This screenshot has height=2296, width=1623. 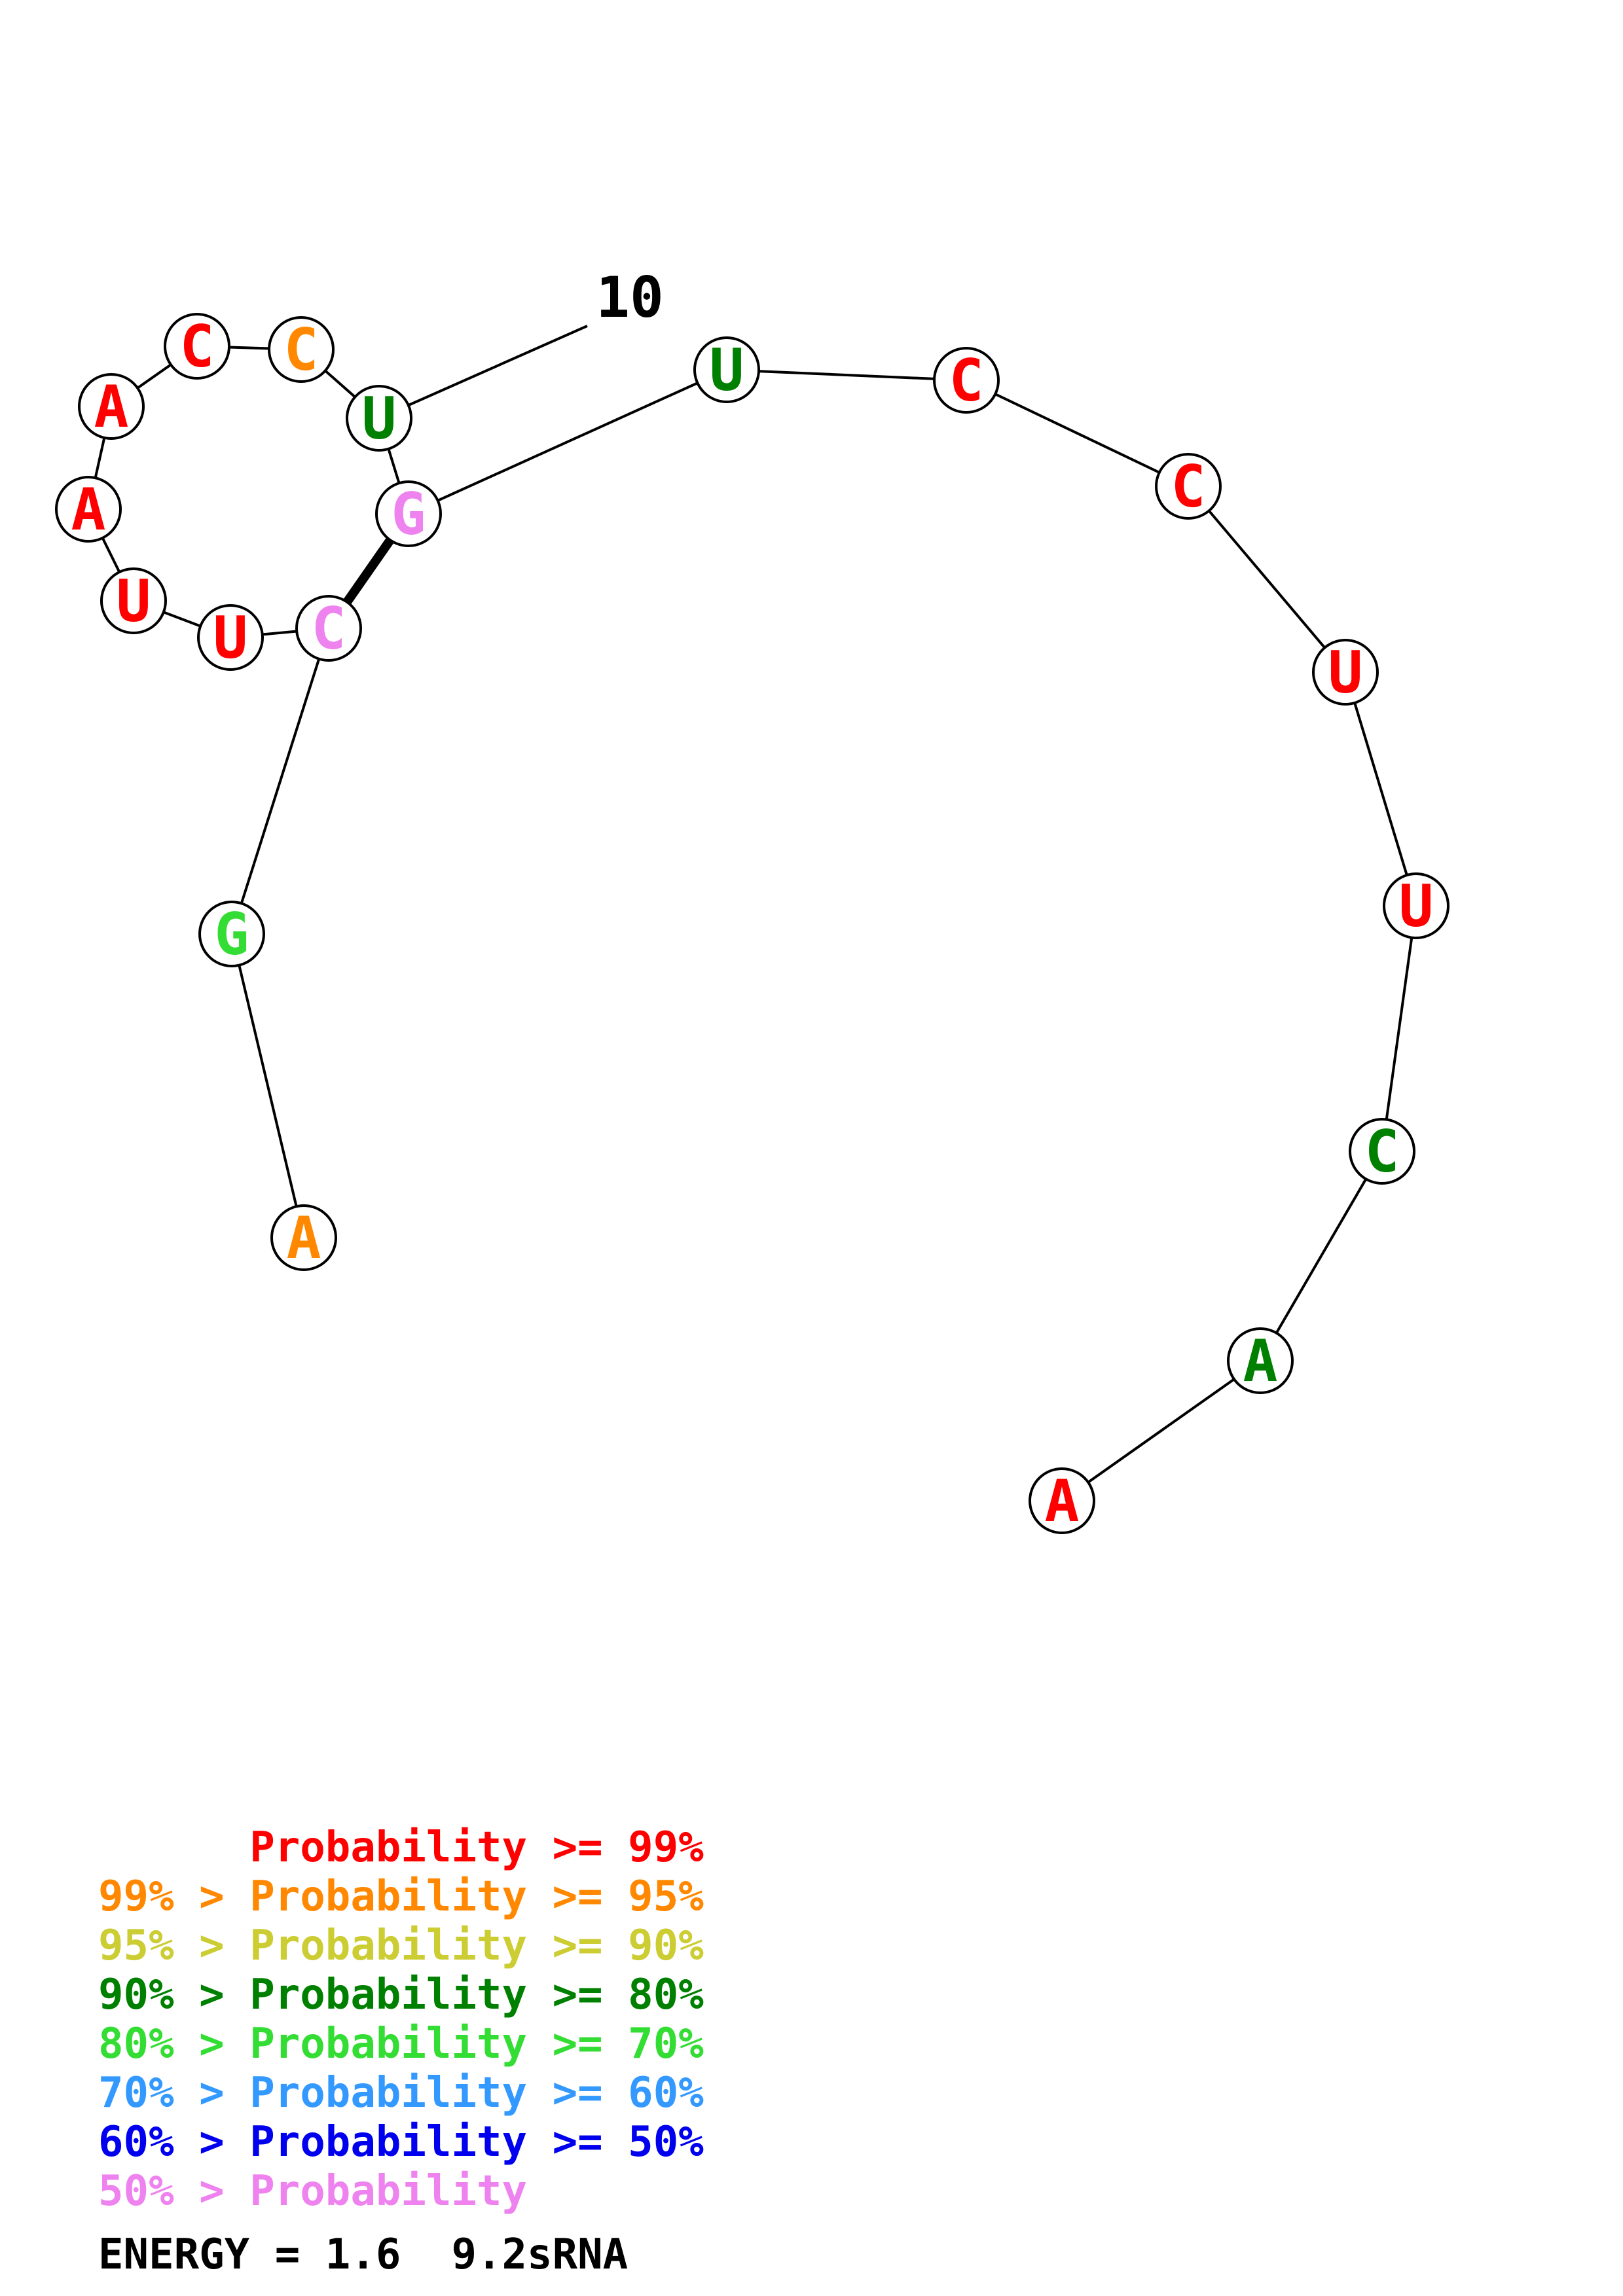 I want to click on legend-item-below-50: 50% > Probability, so click(x=313, y=2191).